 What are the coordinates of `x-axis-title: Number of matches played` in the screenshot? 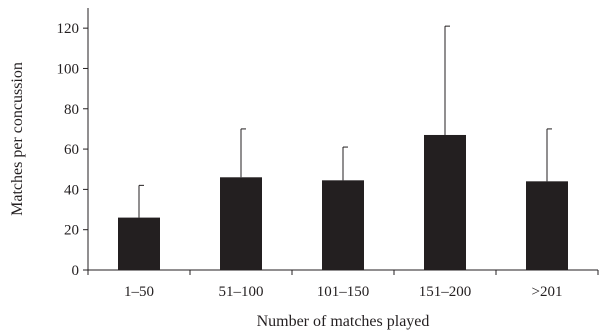 It's located at (343, 321).